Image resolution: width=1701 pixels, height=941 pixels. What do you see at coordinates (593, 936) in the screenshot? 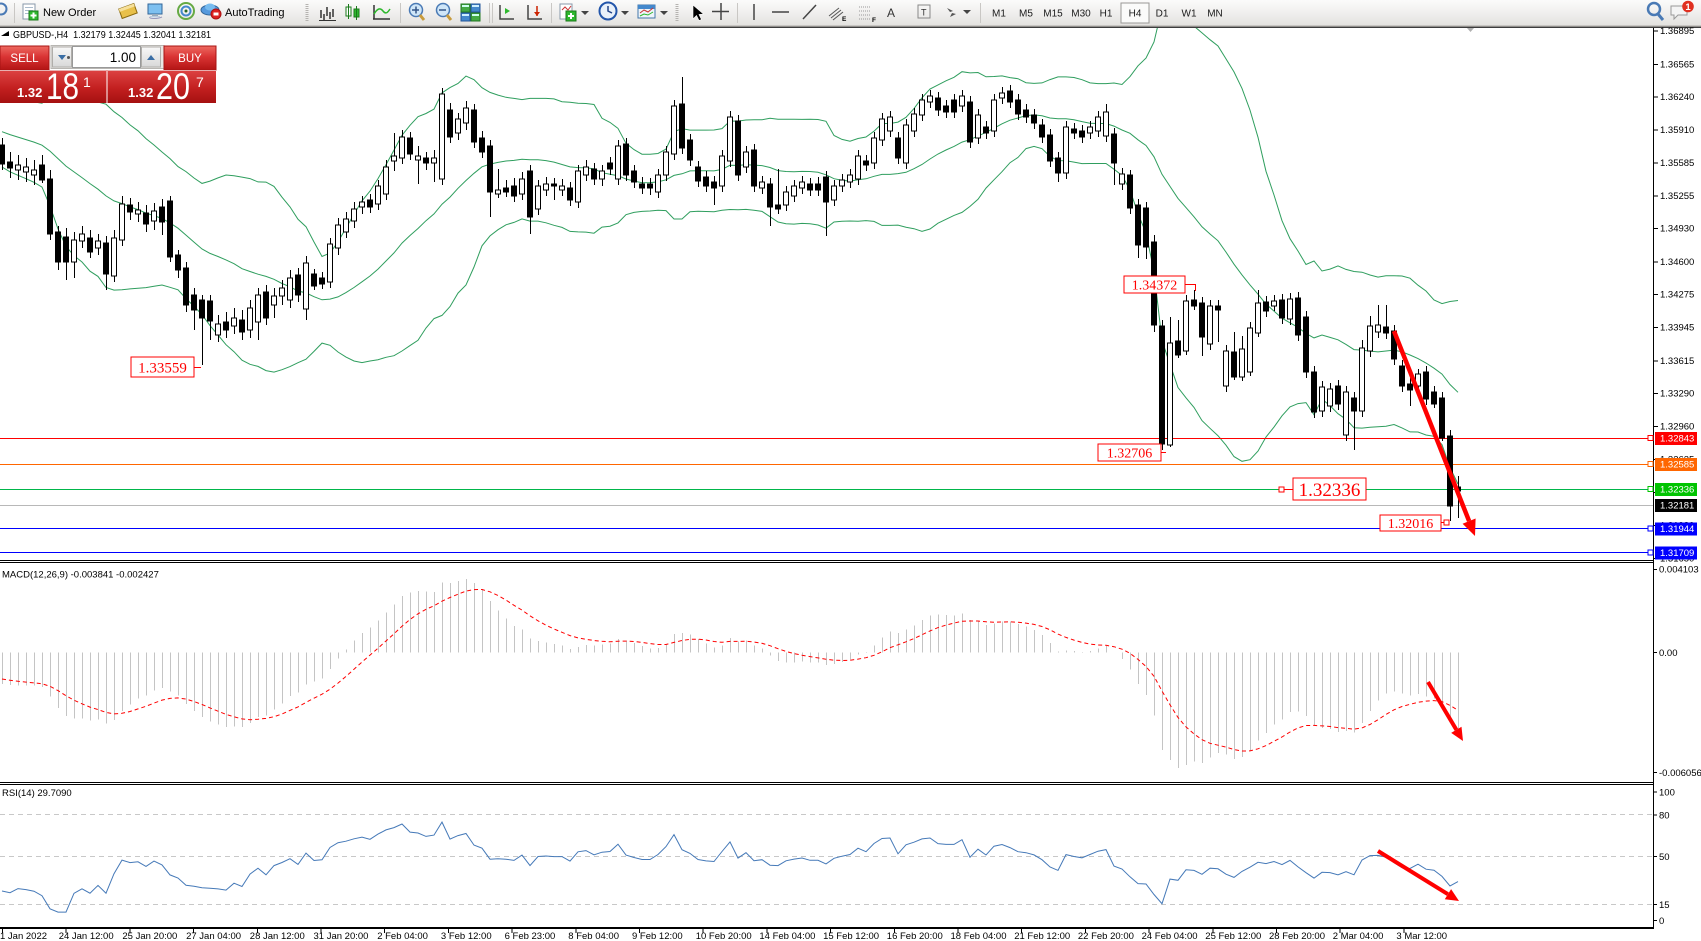
I see `svg-text: 8 Feb 04:00` at bounding box center [593, 936].